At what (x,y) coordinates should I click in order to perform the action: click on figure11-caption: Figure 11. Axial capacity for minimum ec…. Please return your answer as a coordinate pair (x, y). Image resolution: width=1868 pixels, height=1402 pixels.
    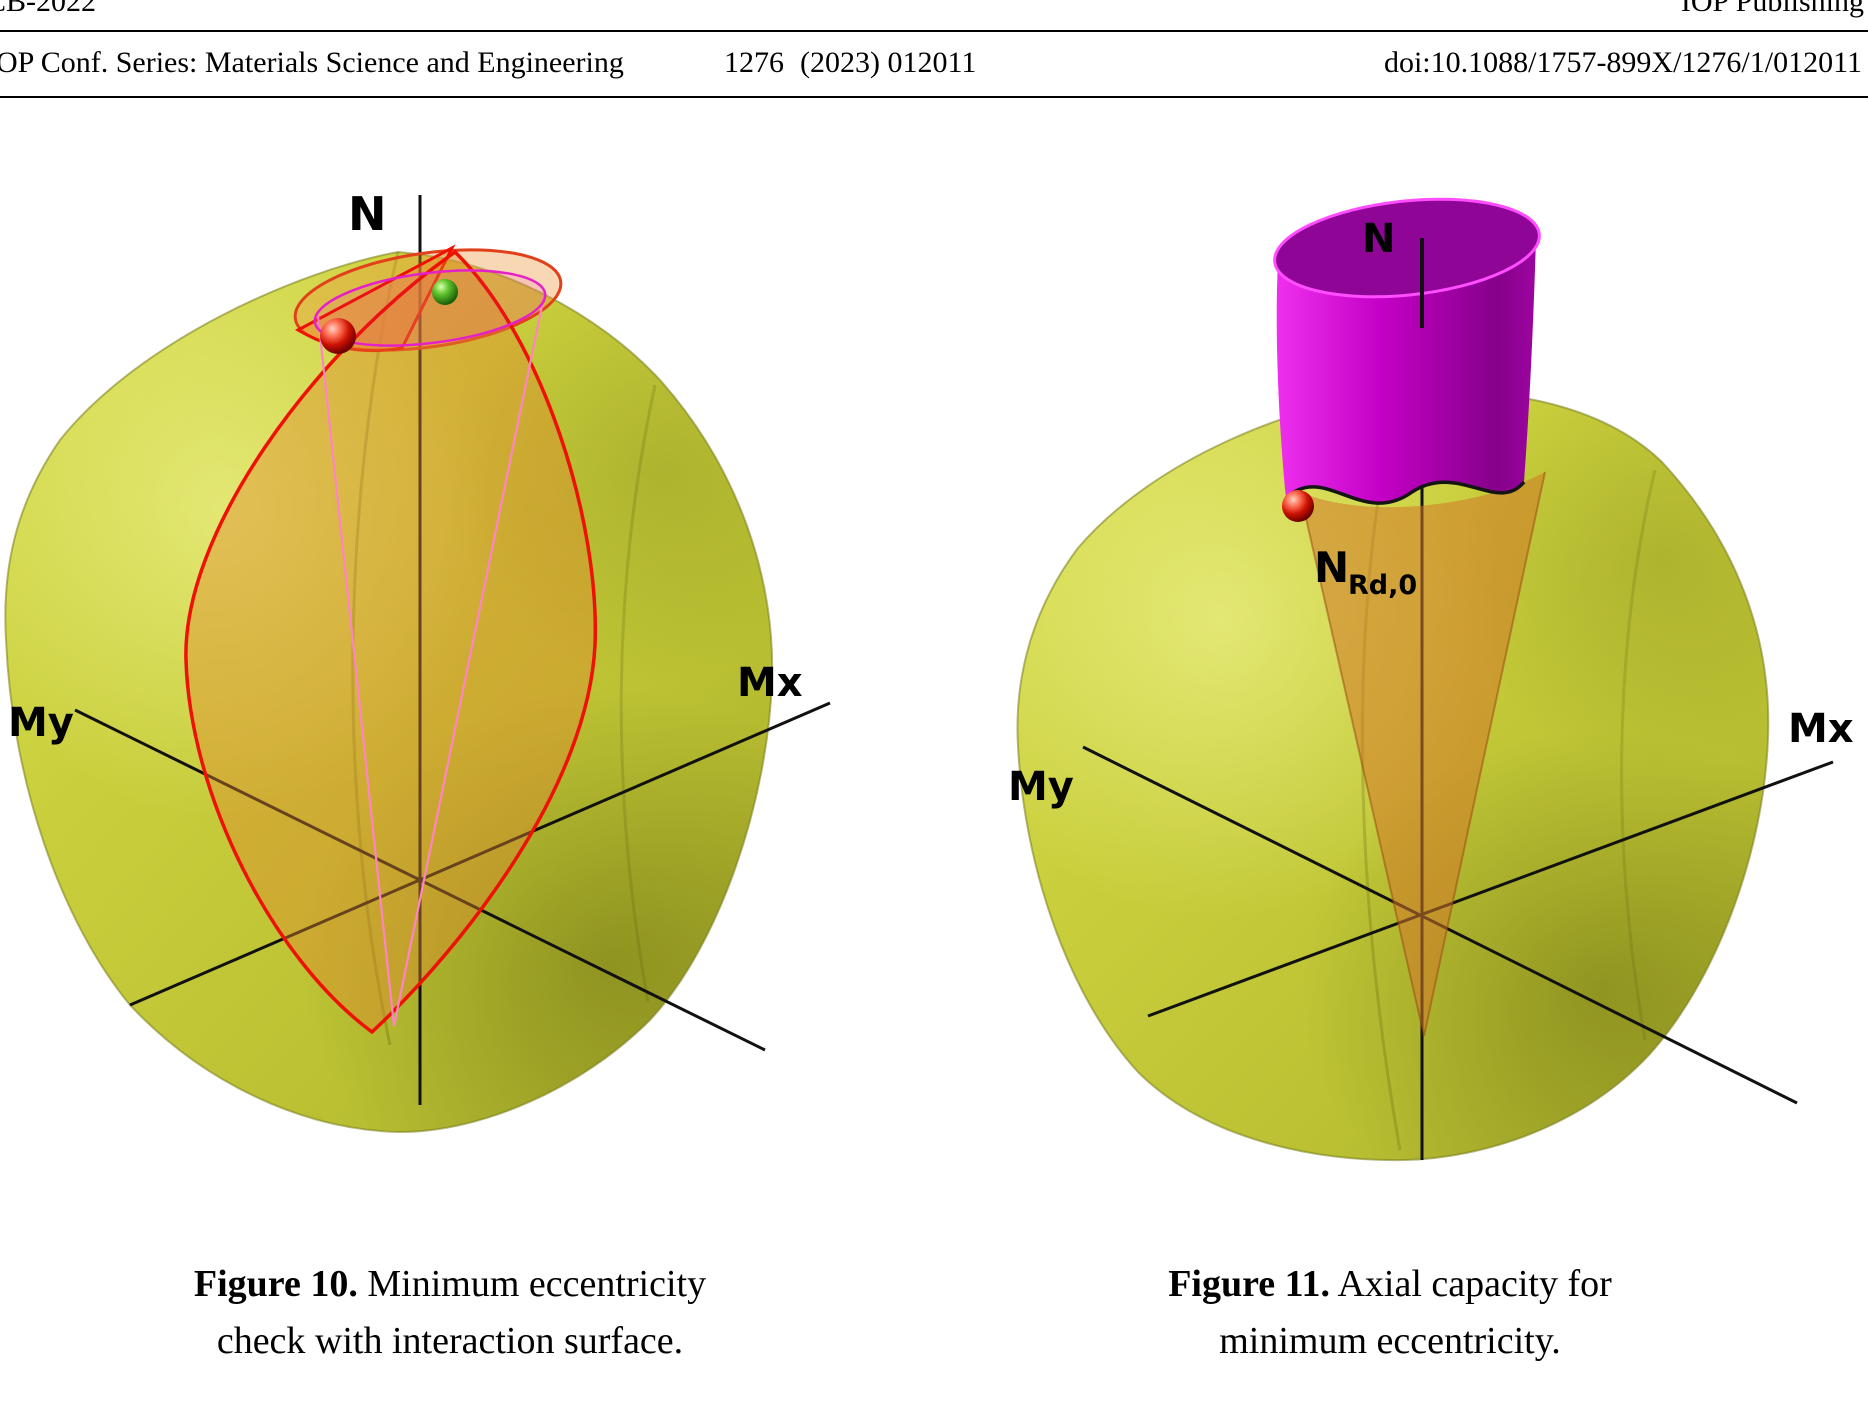
    Looking at the image, I should click on (1390, 1313).